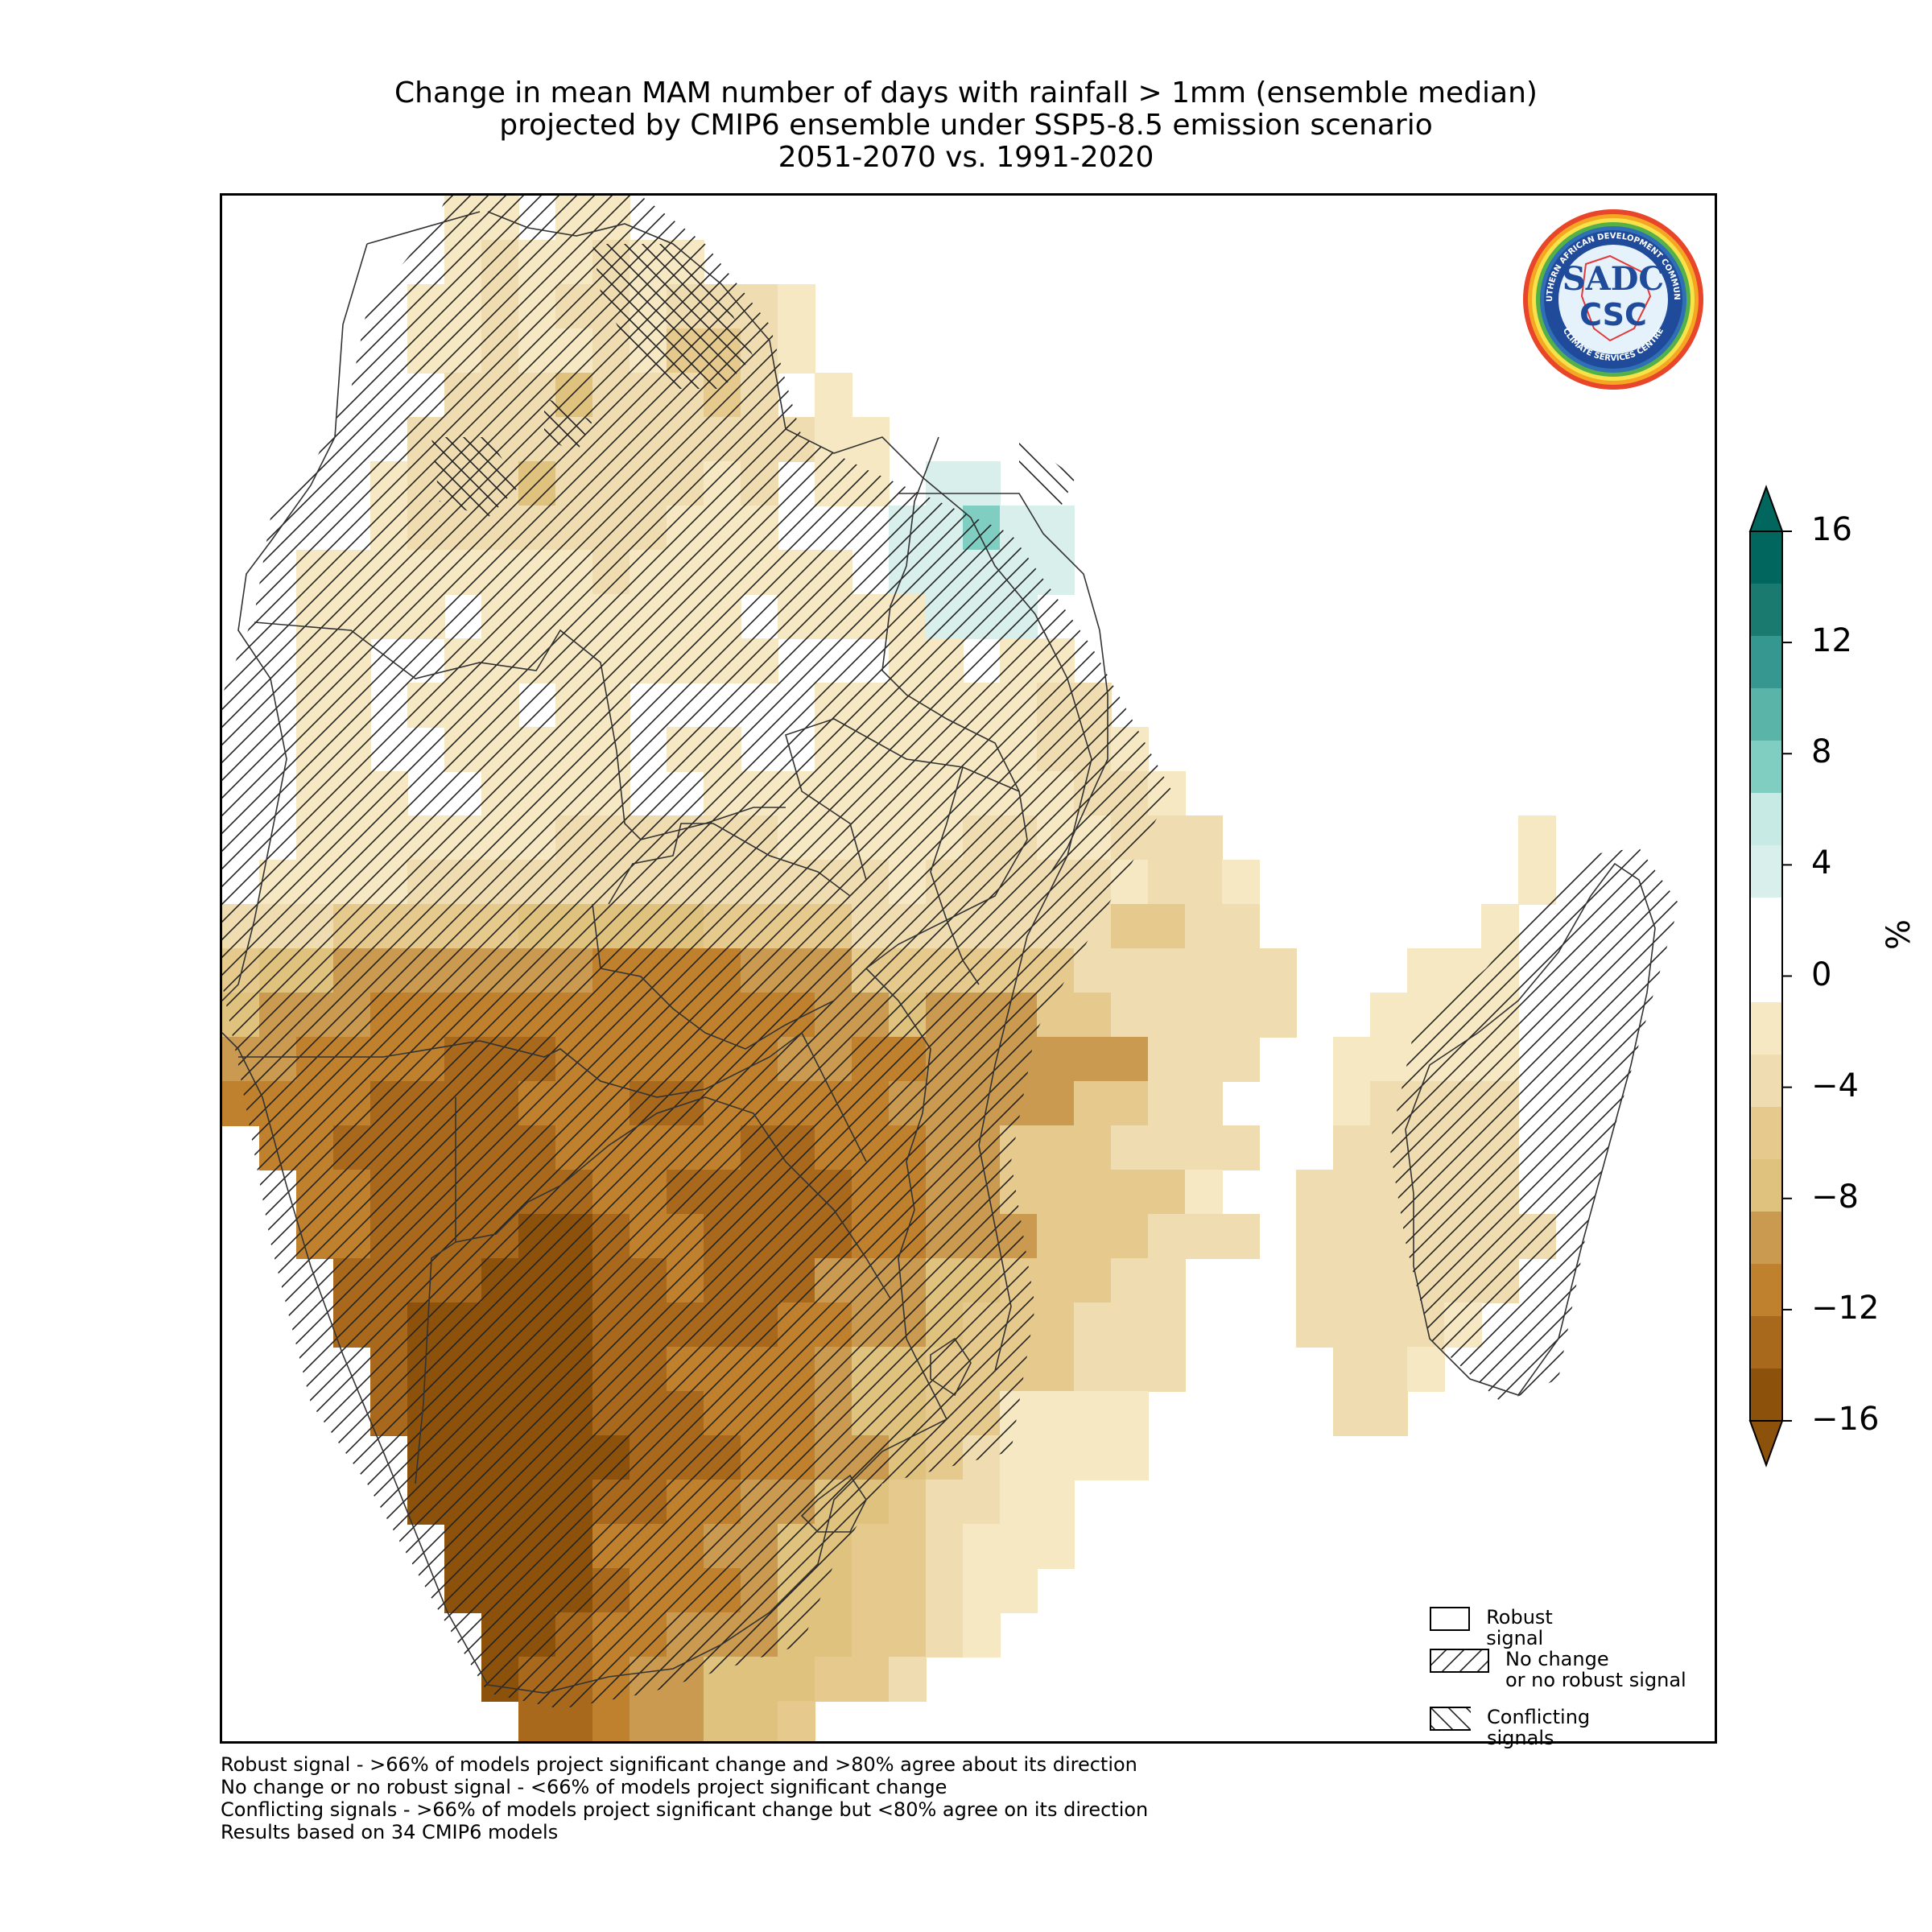 This screenshot has height=1932, width=1932. I want to click on colorbar-unit-label: %, so click(1899, 934).